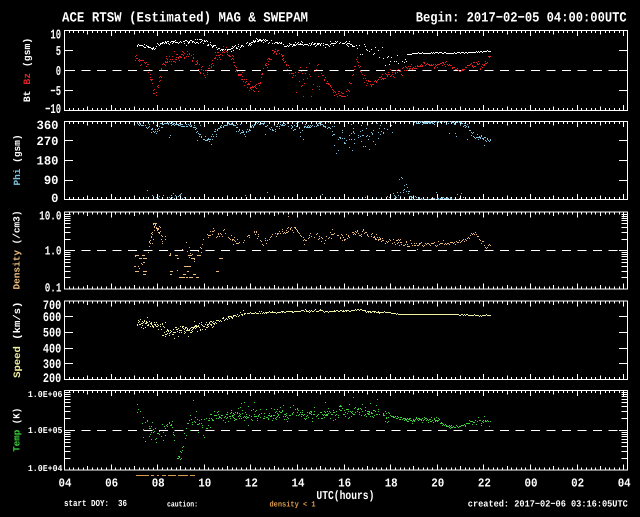 This screenshot has height=517, width=640. What do you see at coordinates (52, 317) in the screenshot?
I see `svg-text: 600` at bounding box center [52, 317].